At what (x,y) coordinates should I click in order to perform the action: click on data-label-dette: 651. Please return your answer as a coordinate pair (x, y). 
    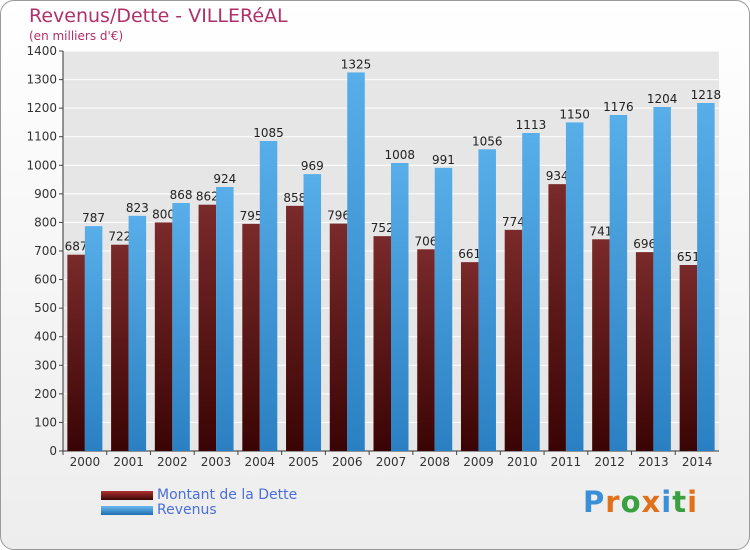
    Looking at the image, I should click on (688, 257).